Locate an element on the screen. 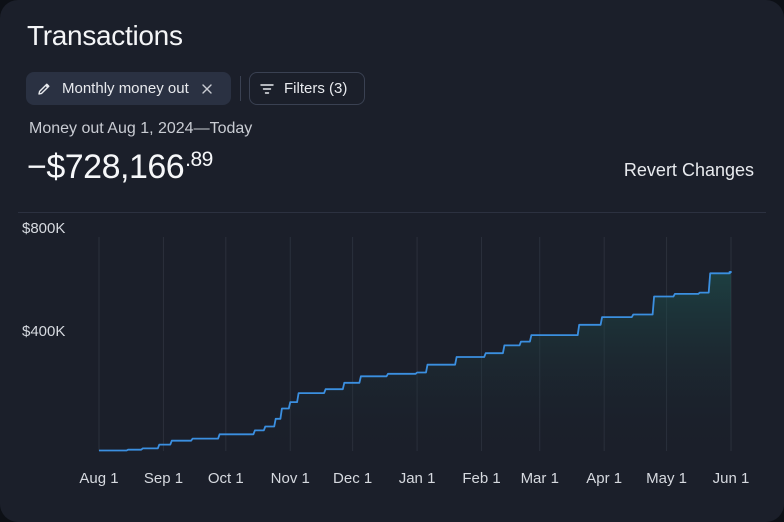 The width and height of the screenshot is (784, 522). x-tick-label: Mar 1 is located at coordinates (540, 478).